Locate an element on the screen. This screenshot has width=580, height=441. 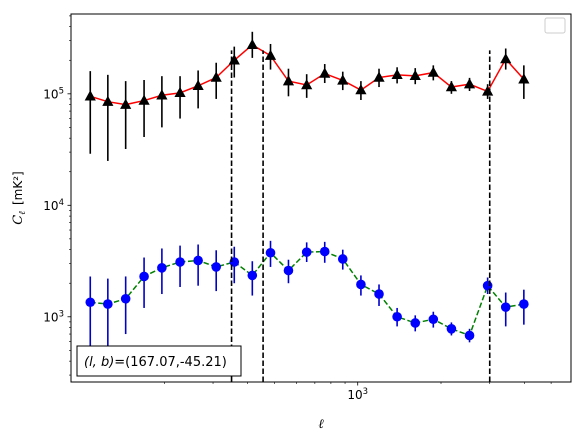
x-tick-label-1: 103 is located at coordinates (357, 394).